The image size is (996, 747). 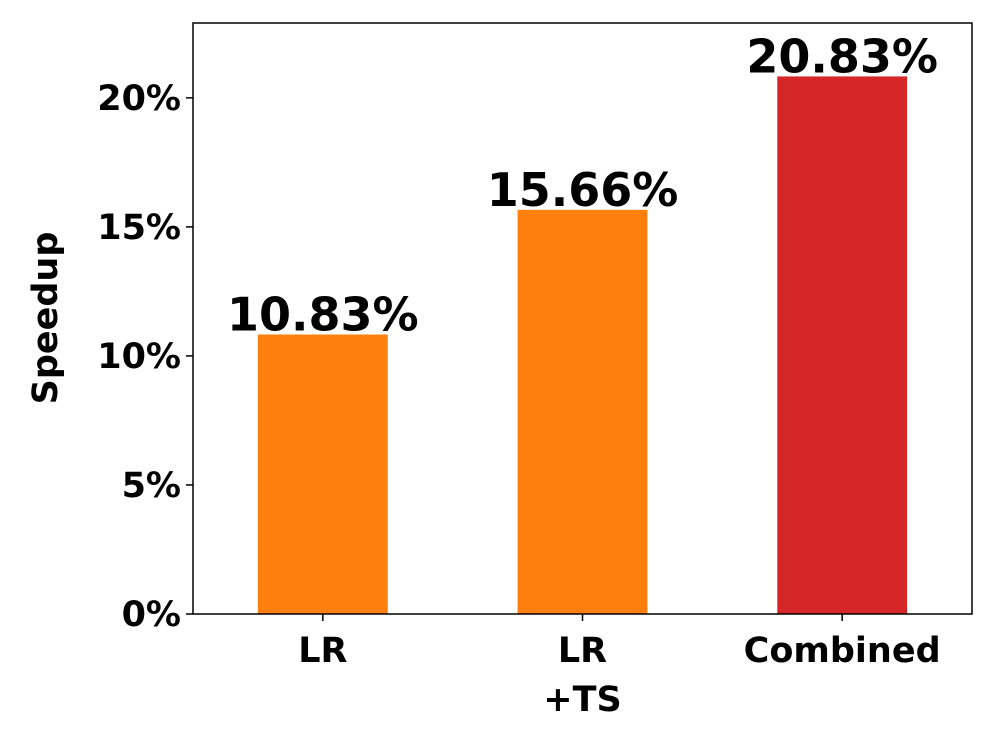 I want to click on x-tick-label-lr-ts: LR +TS, so click(x=582, y=675).